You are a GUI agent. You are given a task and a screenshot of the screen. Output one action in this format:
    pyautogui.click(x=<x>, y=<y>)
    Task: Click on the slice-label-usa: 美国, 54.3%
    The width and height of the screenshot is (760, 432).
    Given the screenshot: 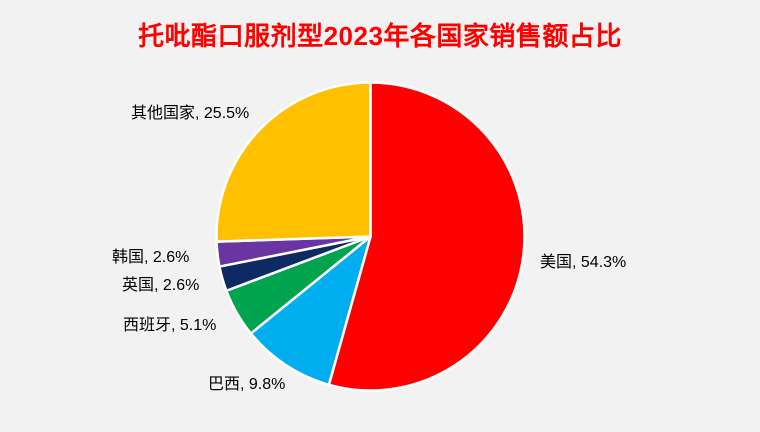 What is the action you would take?
    pyautogui.click(x=583, y=262)
    